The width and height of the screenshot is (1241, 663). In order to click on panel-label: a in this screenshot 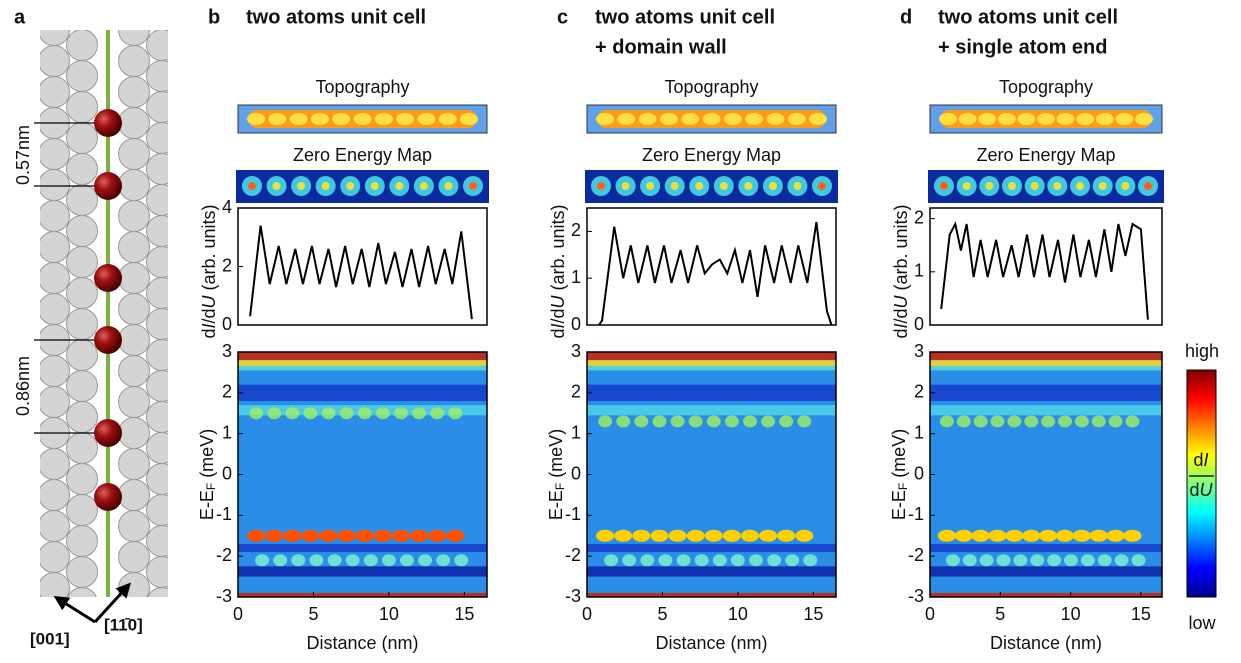, I will do `click(20, 17)`.